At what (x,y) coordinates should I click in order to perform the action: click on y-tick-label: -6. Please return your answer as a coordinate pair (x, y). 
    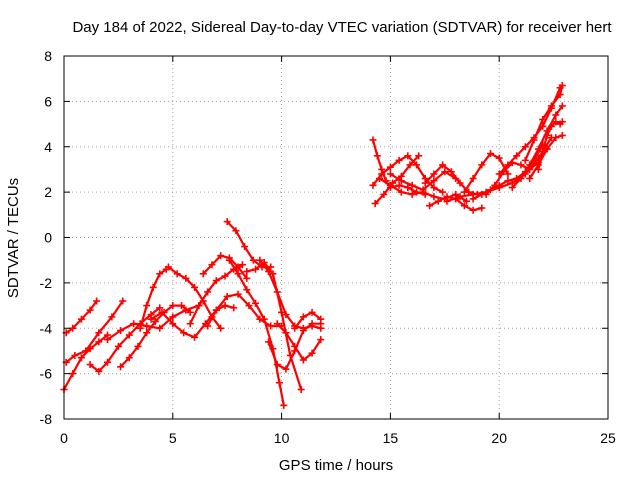
    Looking at the image, I should click on (46, 374).